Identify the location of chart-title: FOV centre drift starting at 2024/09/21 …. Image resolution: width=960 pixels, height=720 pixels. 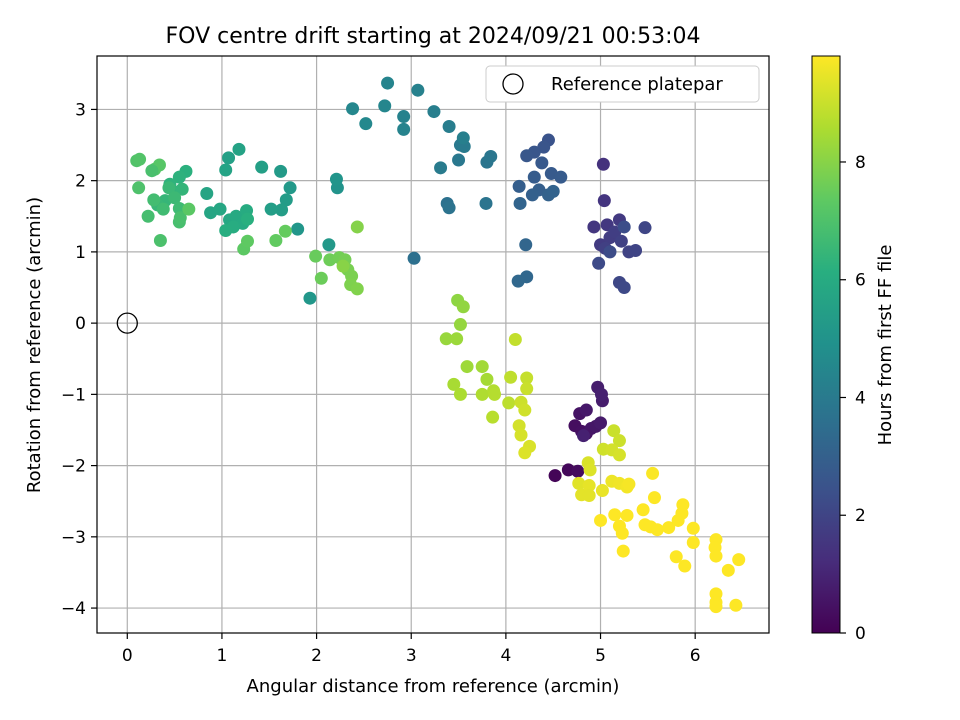
(433, 36).